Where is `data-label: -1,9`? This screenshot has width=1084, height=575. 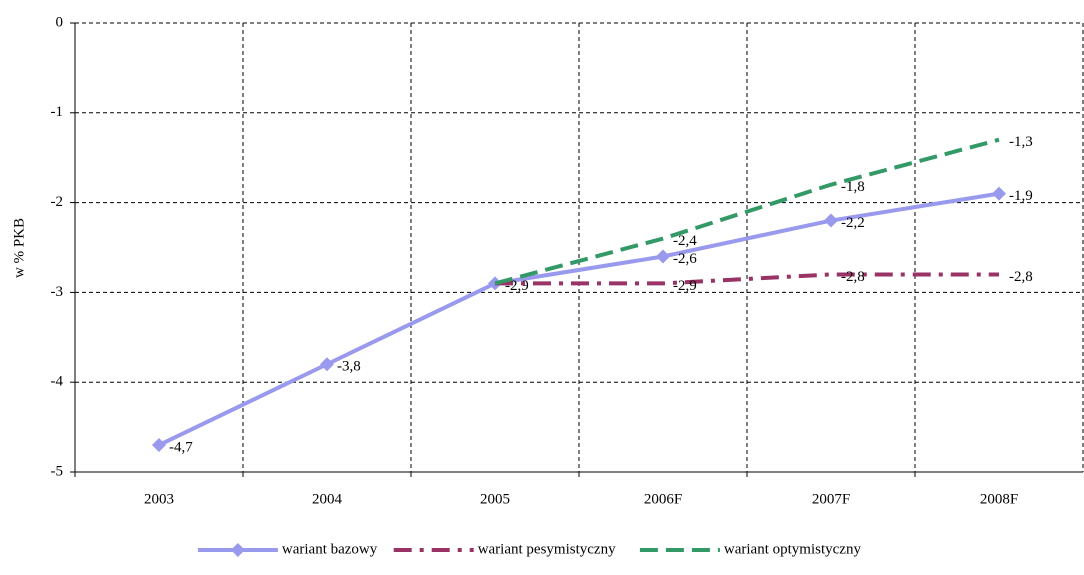 data-label: -1,9 is located at coordinates (1021, 196).